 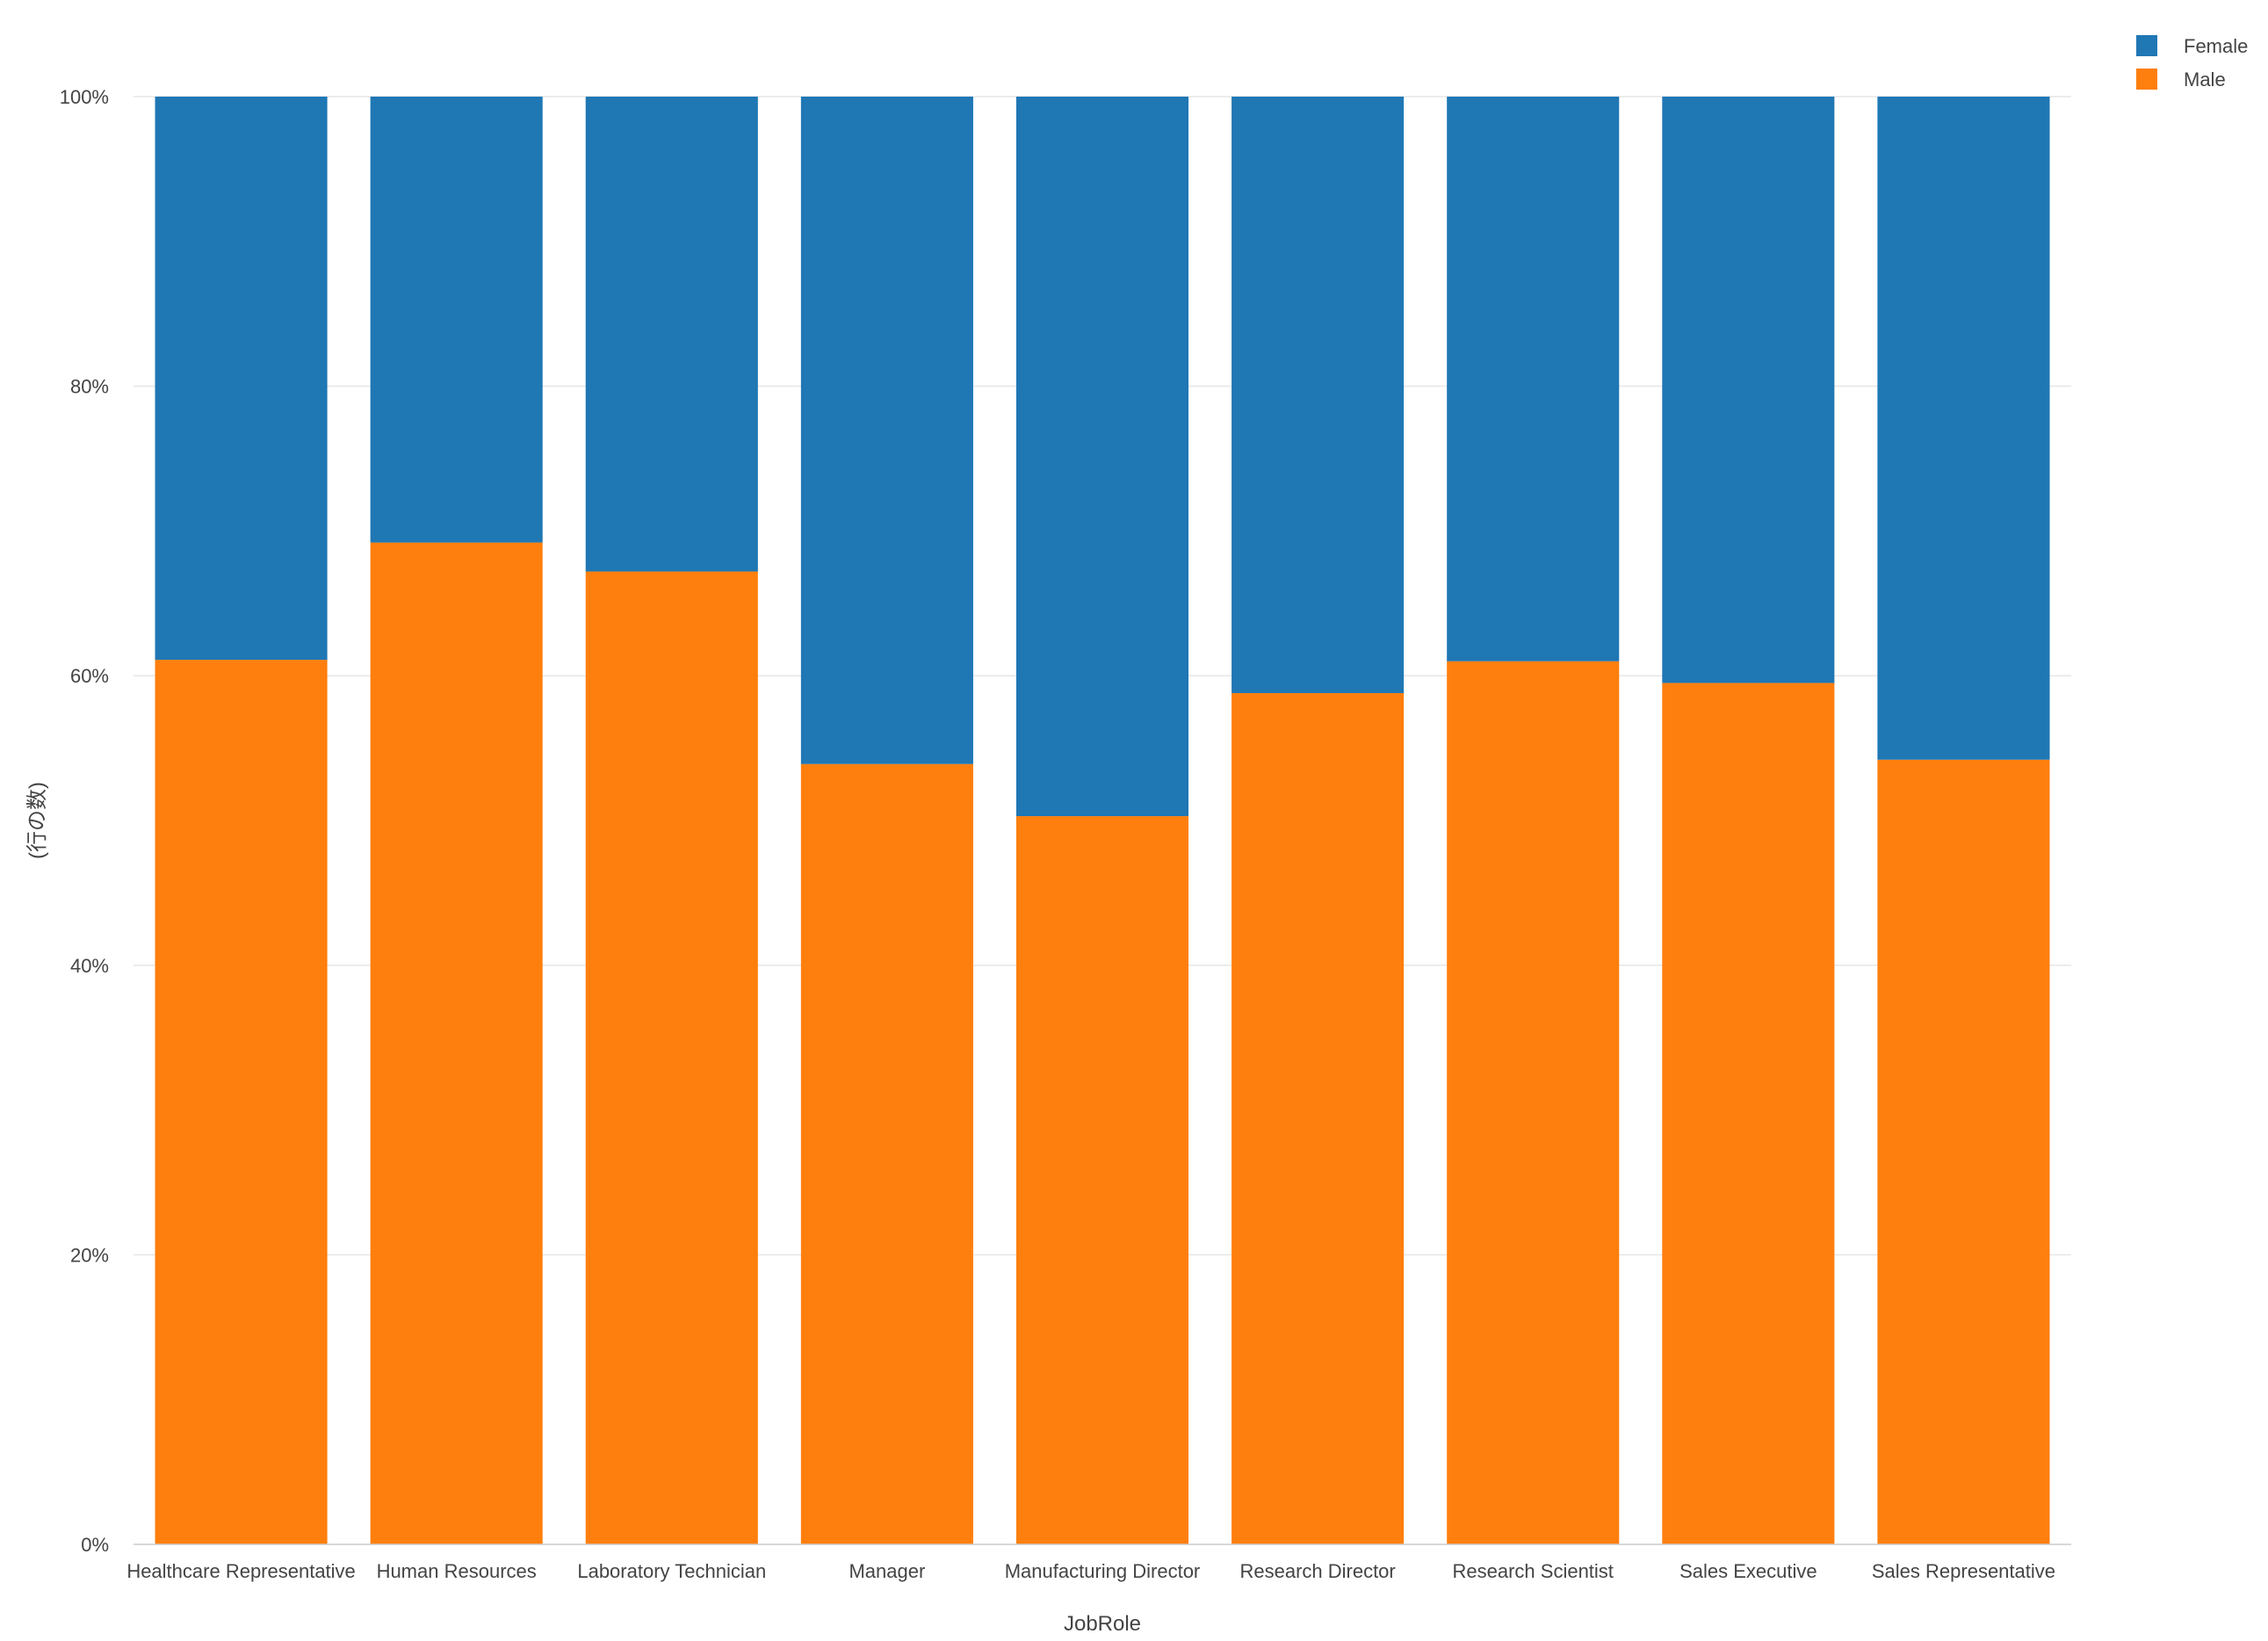 What do you see at coordinates (90, 676) in the screenshot?
I see `y-tick-label: 60%` at bounding box center [90, 676].